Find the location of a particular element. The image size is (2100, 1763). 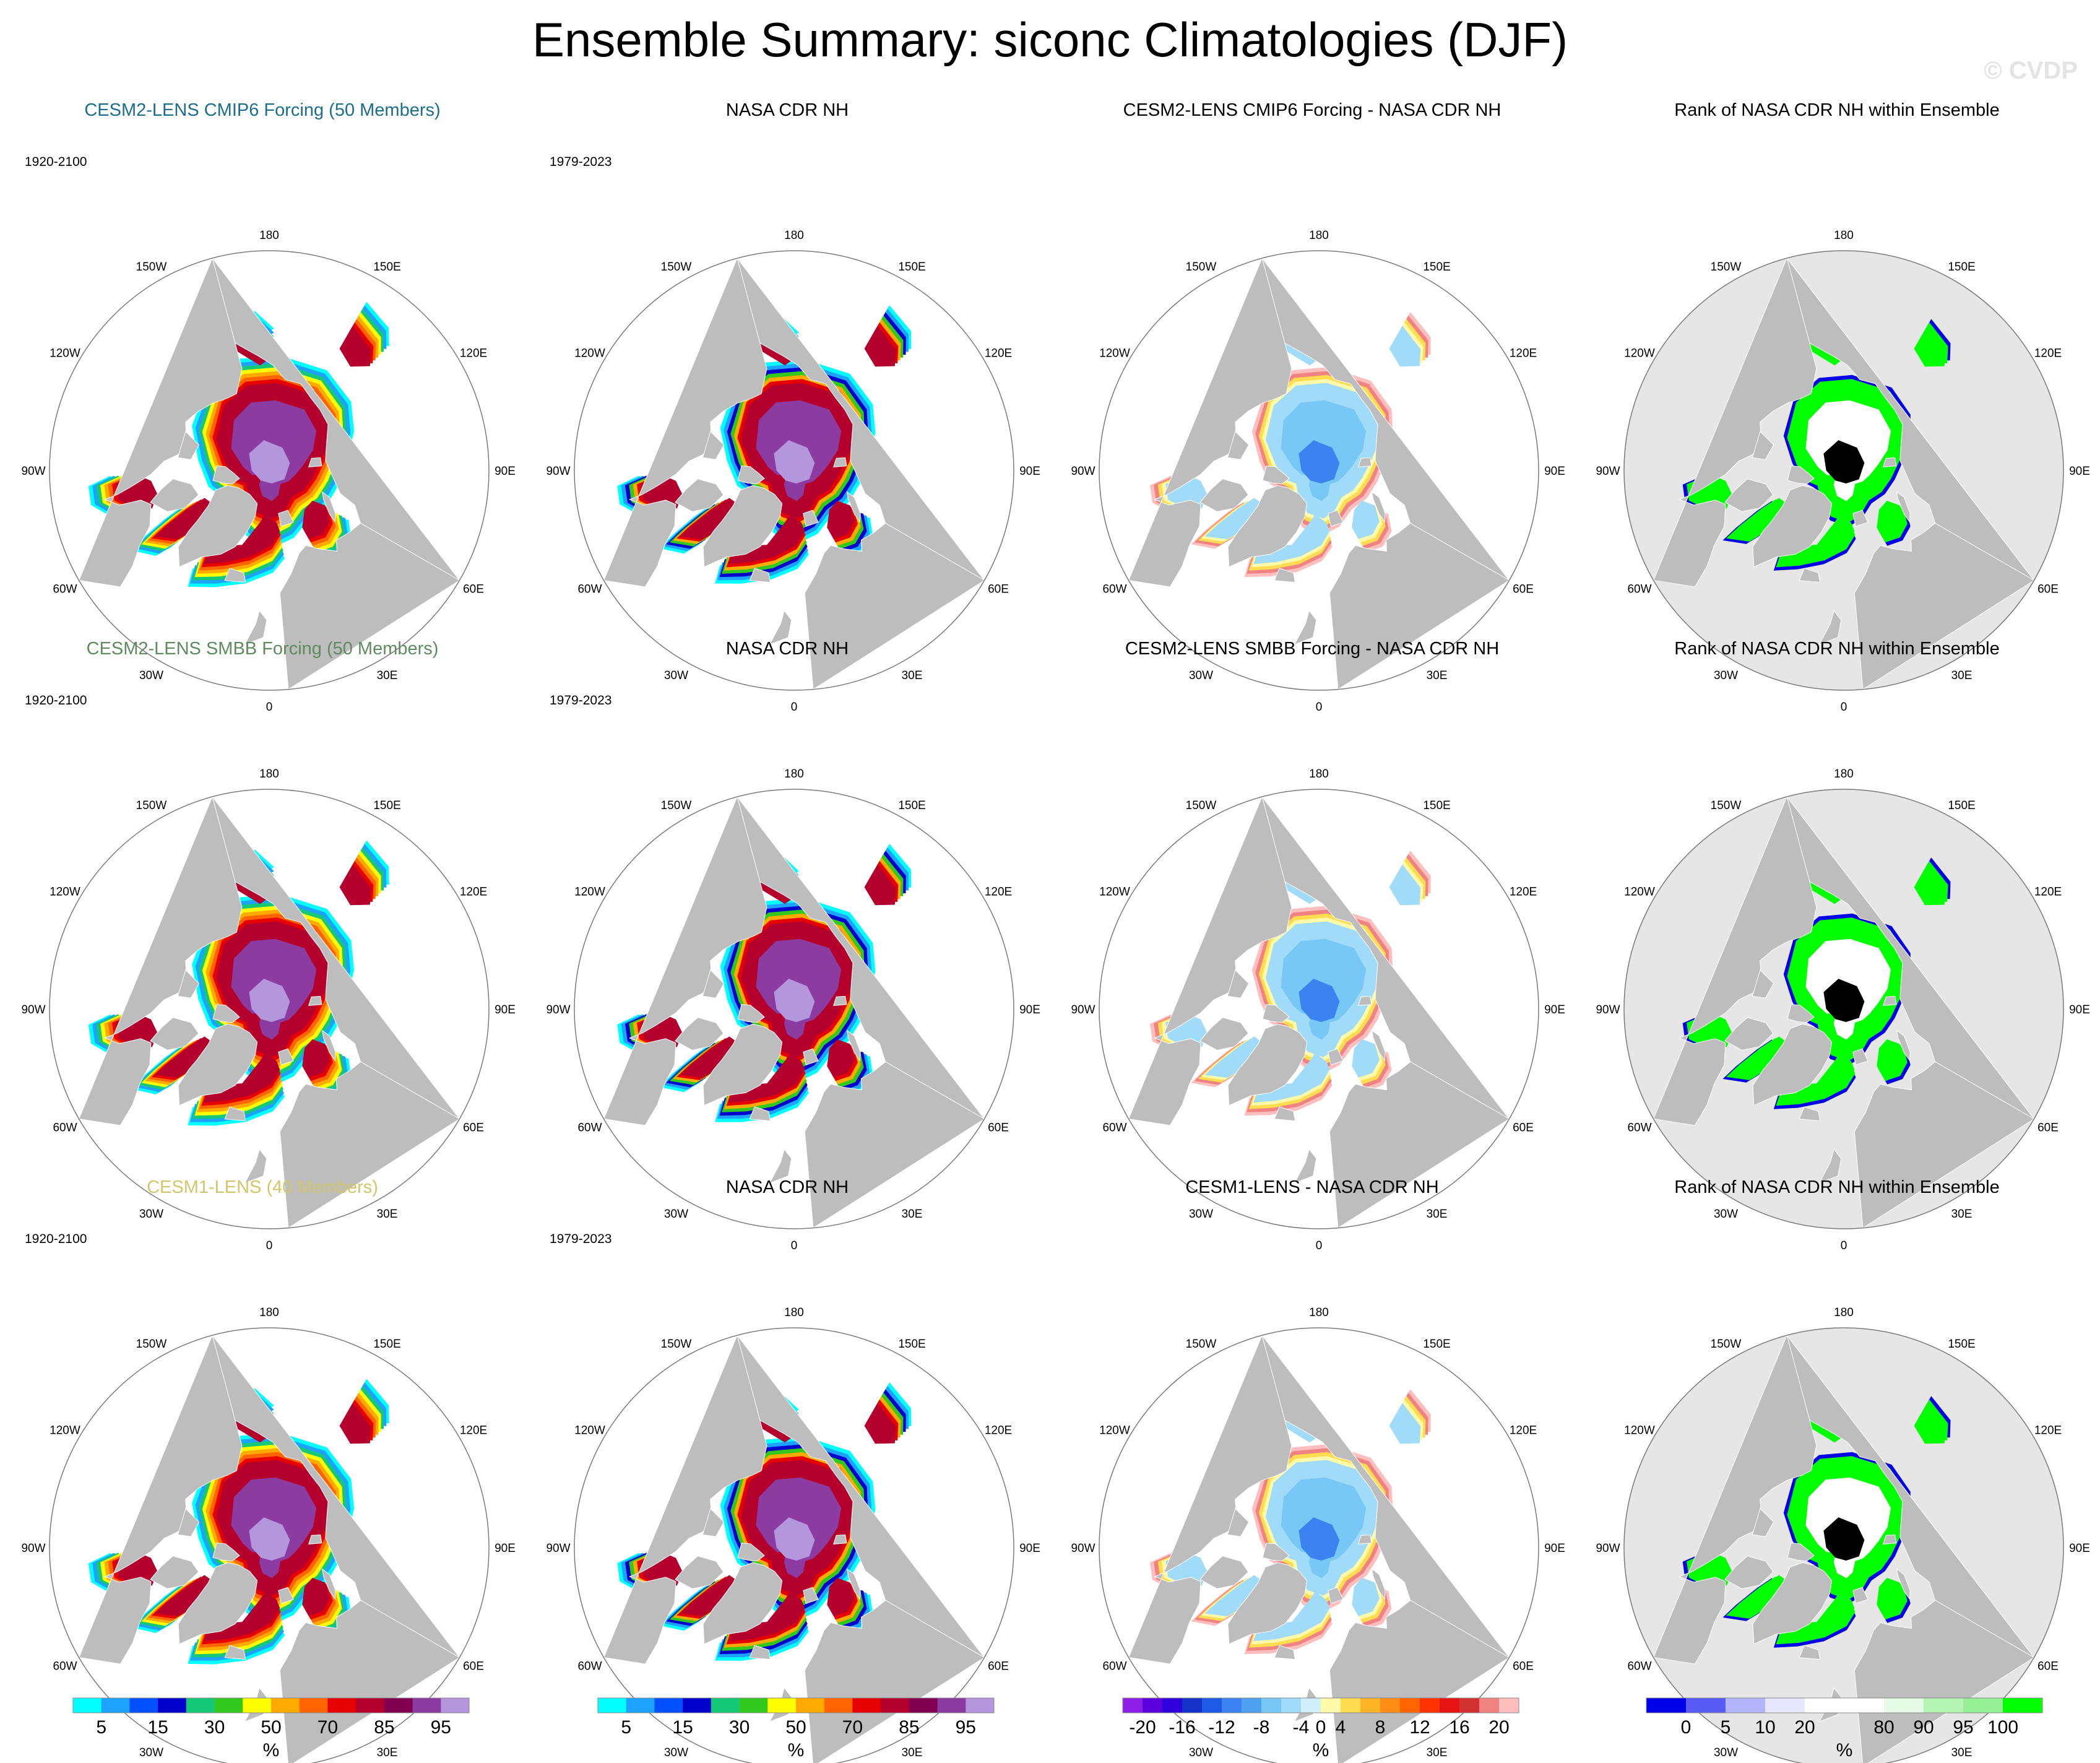

land-alaska_na is located at coordinates (1210, 1499).